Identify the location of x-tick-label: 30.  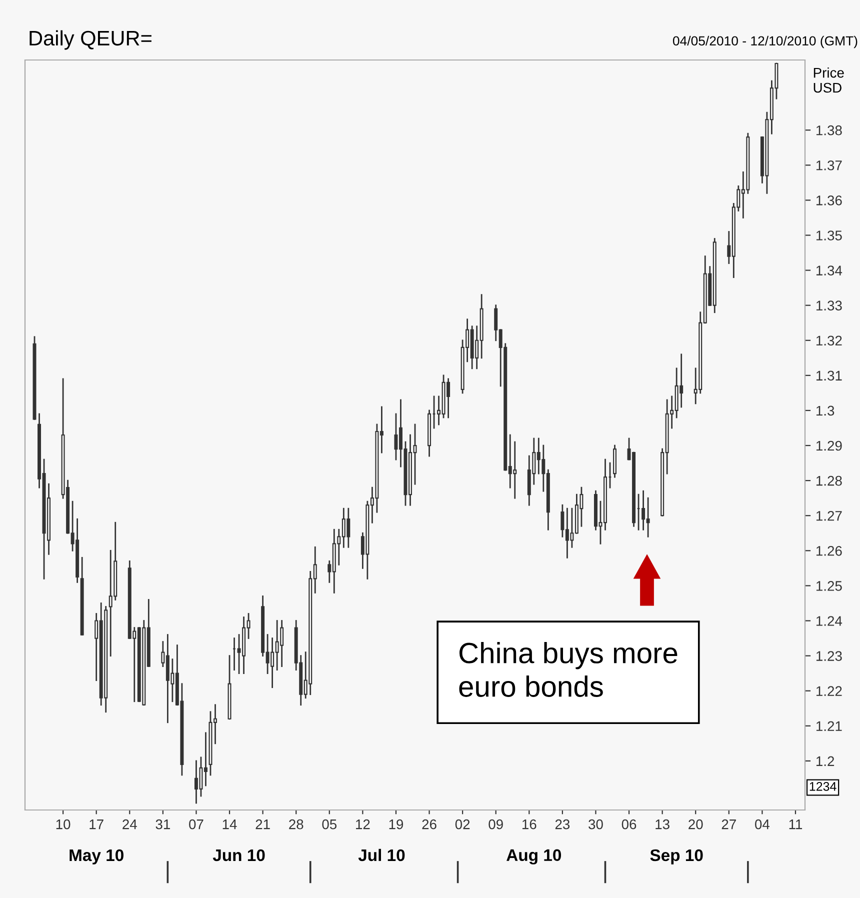
(595, 824).